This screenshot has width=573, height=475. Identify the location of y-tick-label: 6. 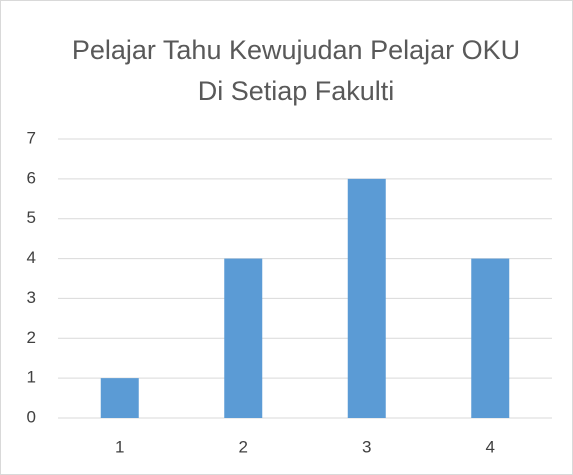
(31, 177).